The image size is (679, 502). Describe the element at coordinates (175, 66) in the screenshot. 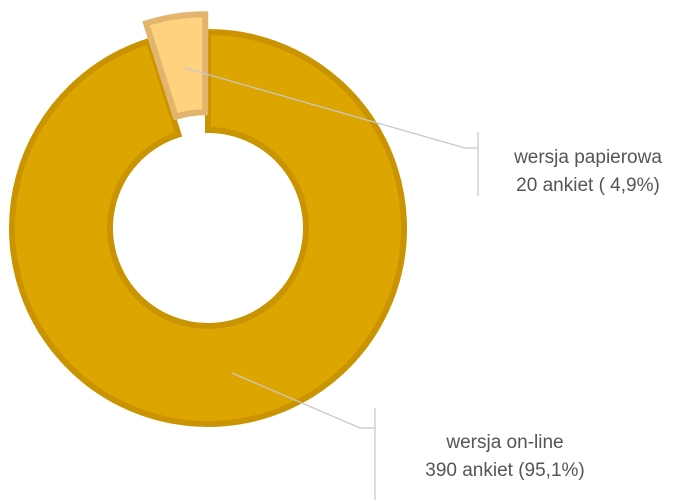

I see `slice-wersja-papierowa` at that location.